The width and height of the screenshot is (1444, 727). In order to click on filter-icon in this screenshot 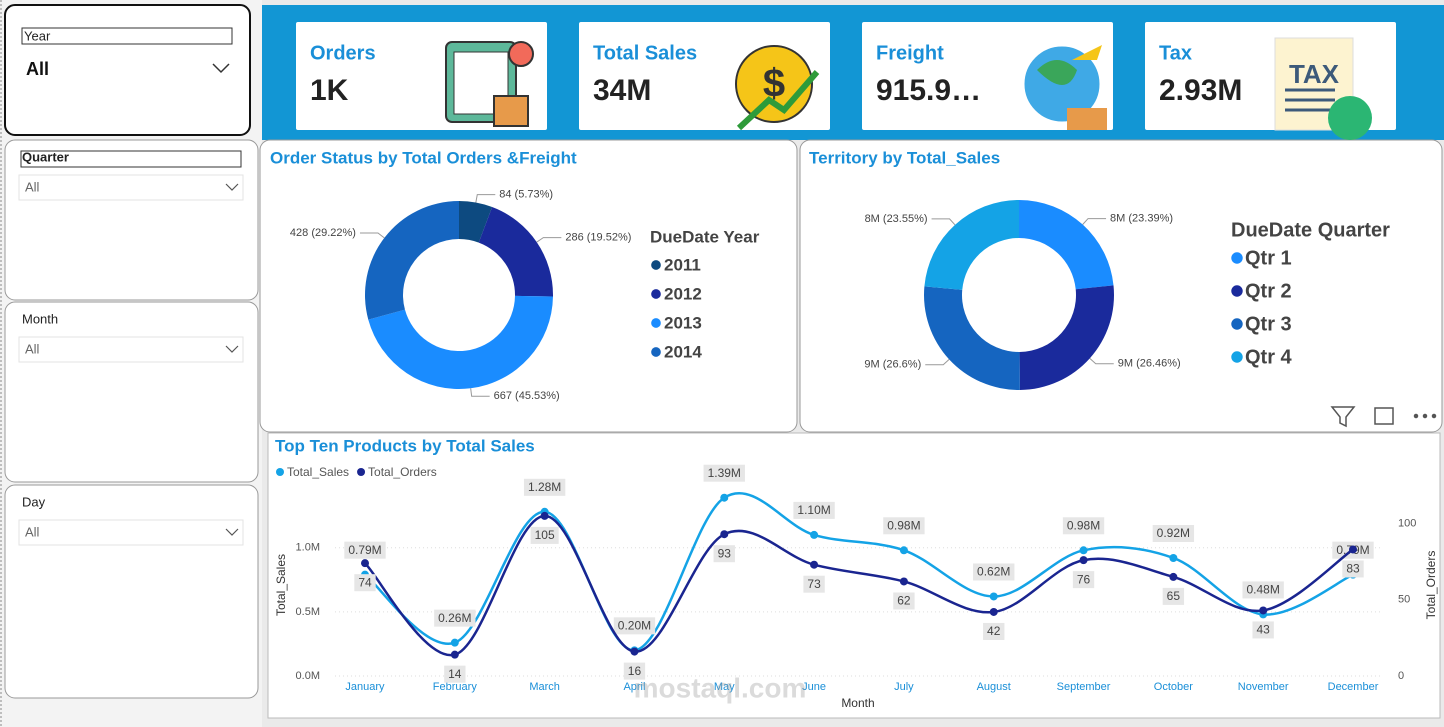, I will do `click(1343, 417)`.